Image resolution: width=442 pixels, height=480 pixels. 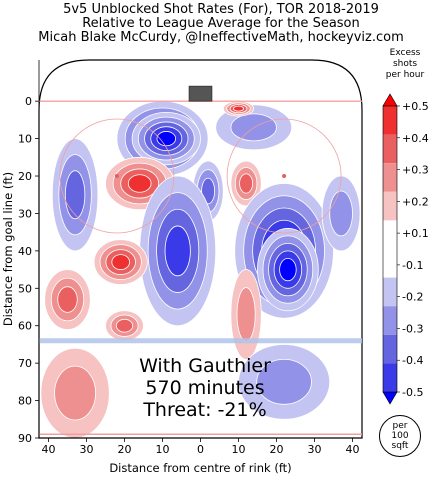 What do you see at coordinates (415, 170) in the screenshot?
I see `colorbar-tick-label: +0.3` at bounding box center [415, 170].